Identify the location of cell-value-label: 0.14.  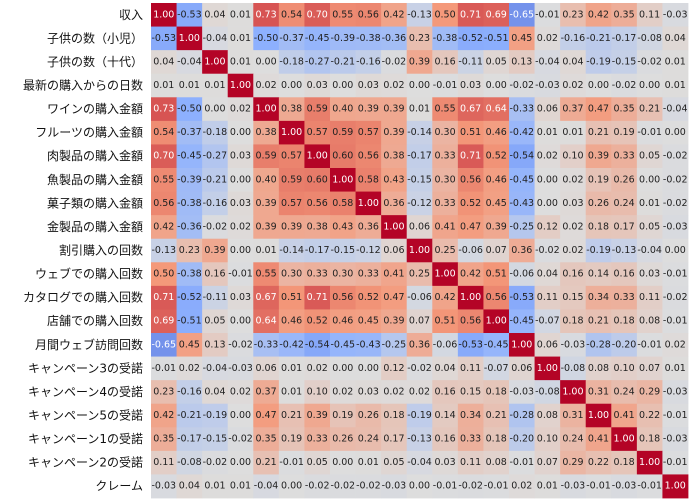
(598, 274).